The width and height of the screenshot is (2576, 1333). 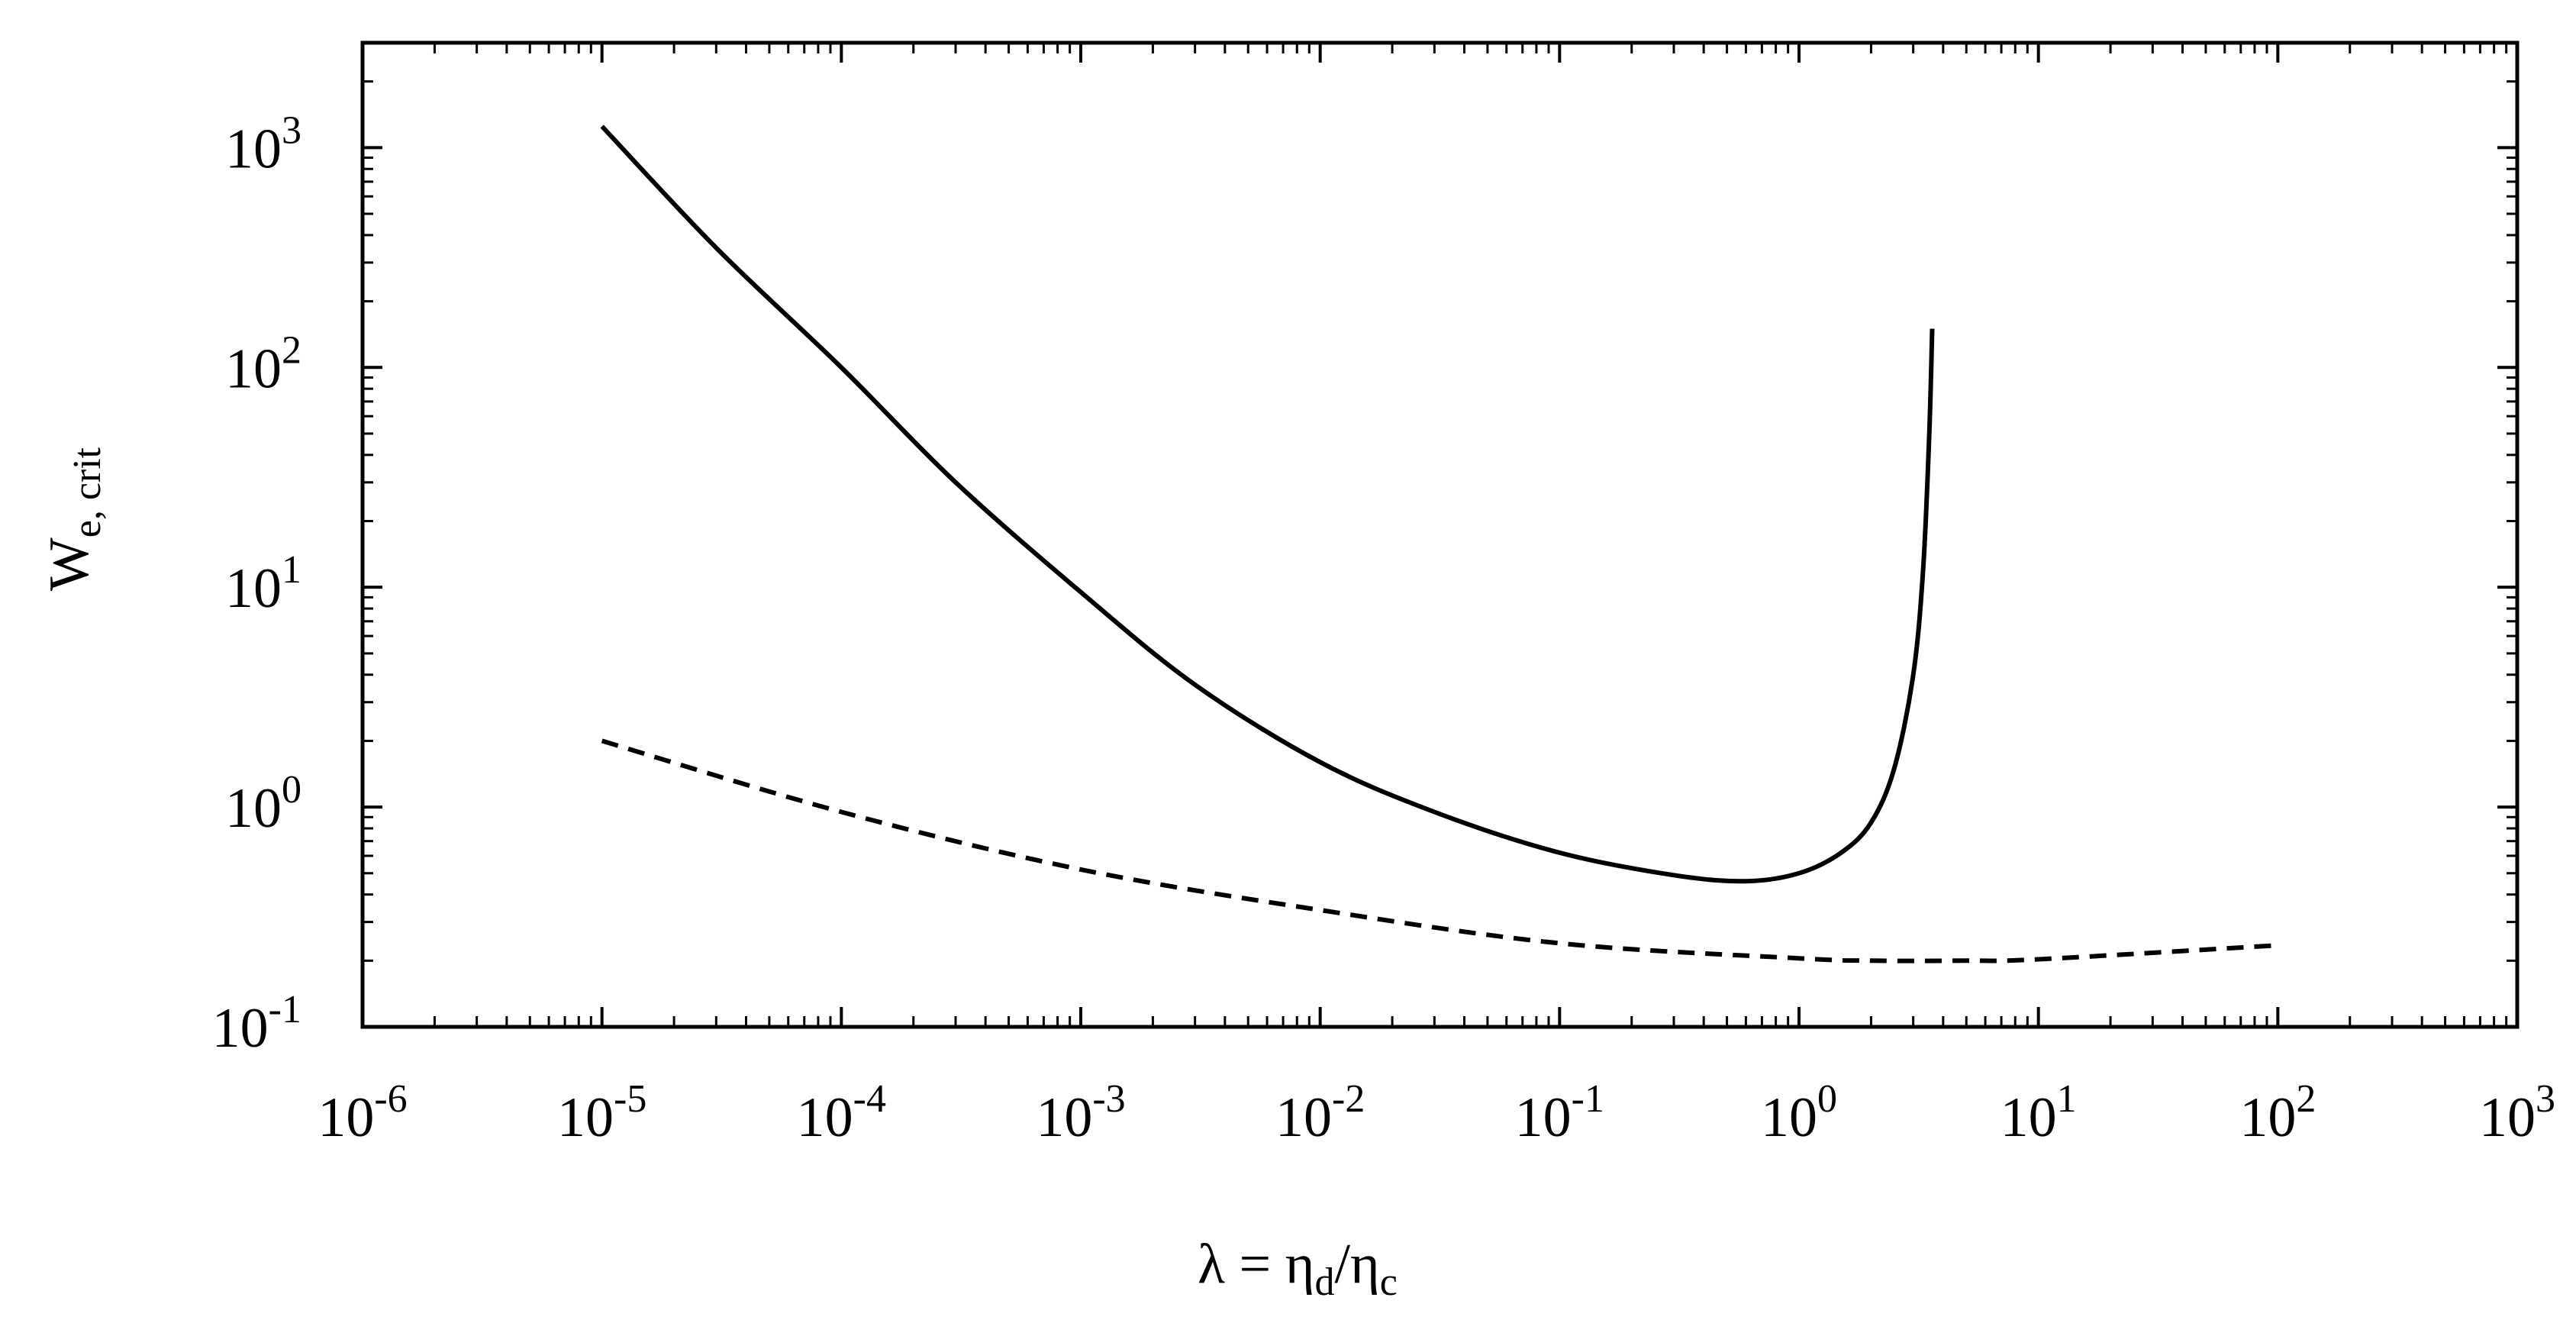 I want to click on y-tick-label: 10⁻¹, so click(x=257, y=1024).